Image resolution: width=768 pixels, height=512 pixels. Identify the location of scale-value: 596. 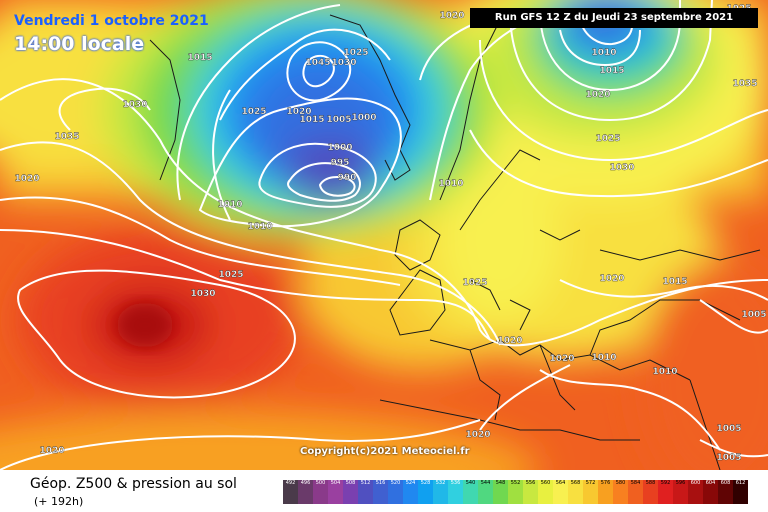
(680, 483).